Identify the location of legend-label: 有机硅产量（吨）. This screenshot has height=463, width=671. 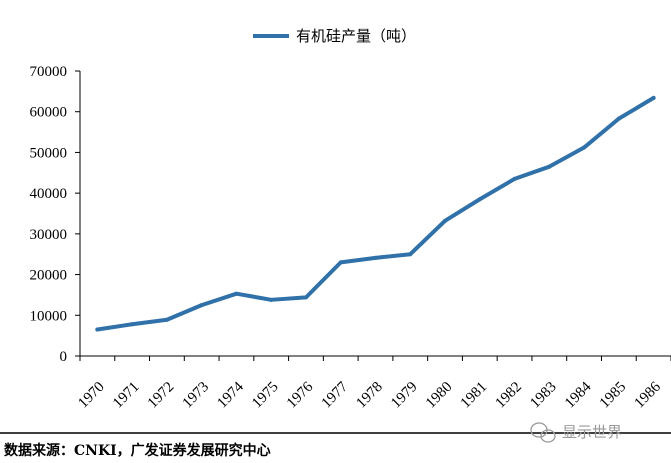
(356, 36).